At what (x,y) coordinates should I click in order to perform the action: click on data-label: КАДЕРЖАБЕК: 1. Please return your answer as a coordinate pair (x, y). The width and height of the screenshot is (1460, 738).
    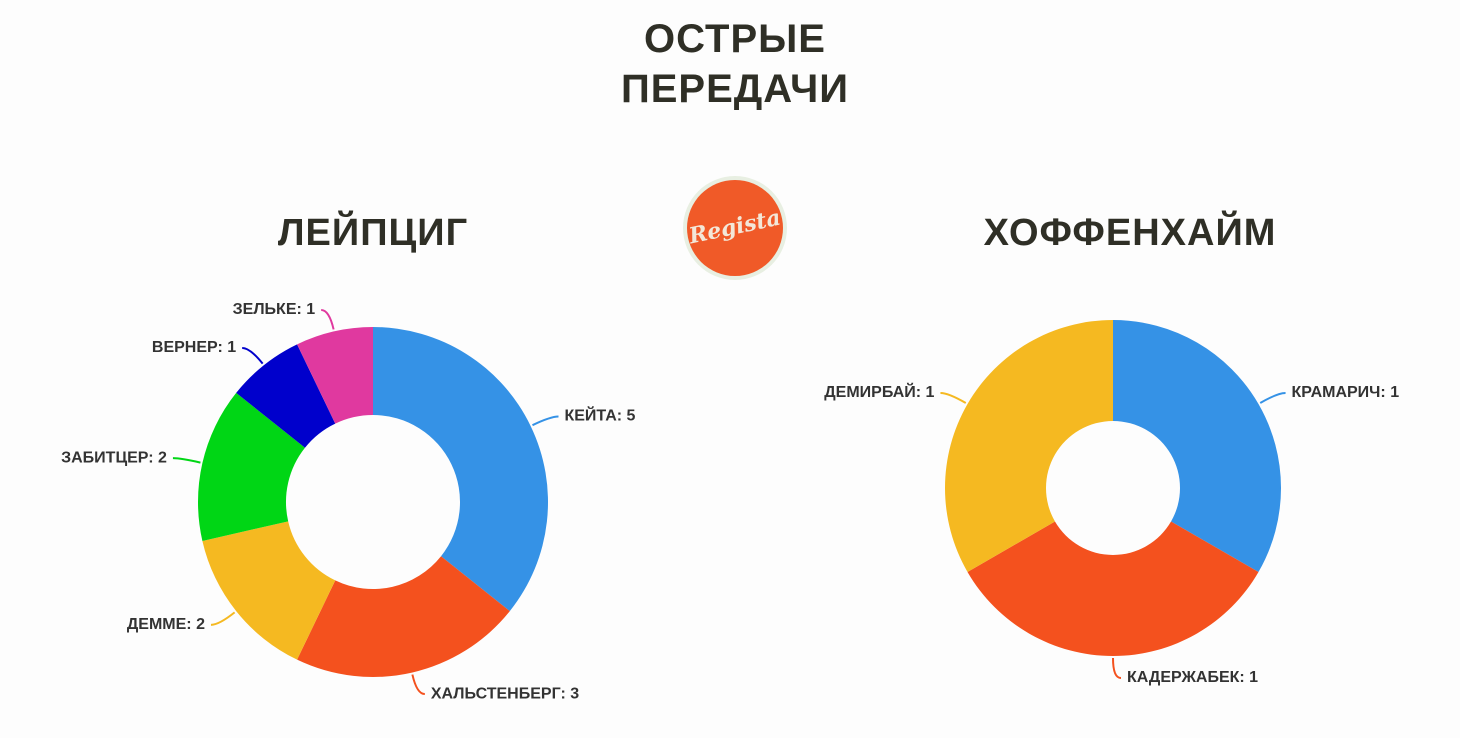
    Looking at the image, I should click on (1192, 677).